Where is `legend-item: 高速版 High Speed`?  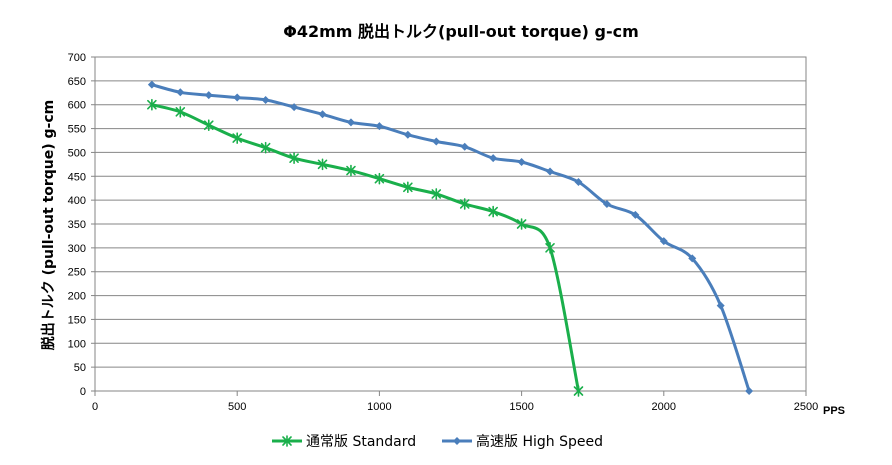
legend-item: 高速版 High Speed is located at coordinates (522, 441).